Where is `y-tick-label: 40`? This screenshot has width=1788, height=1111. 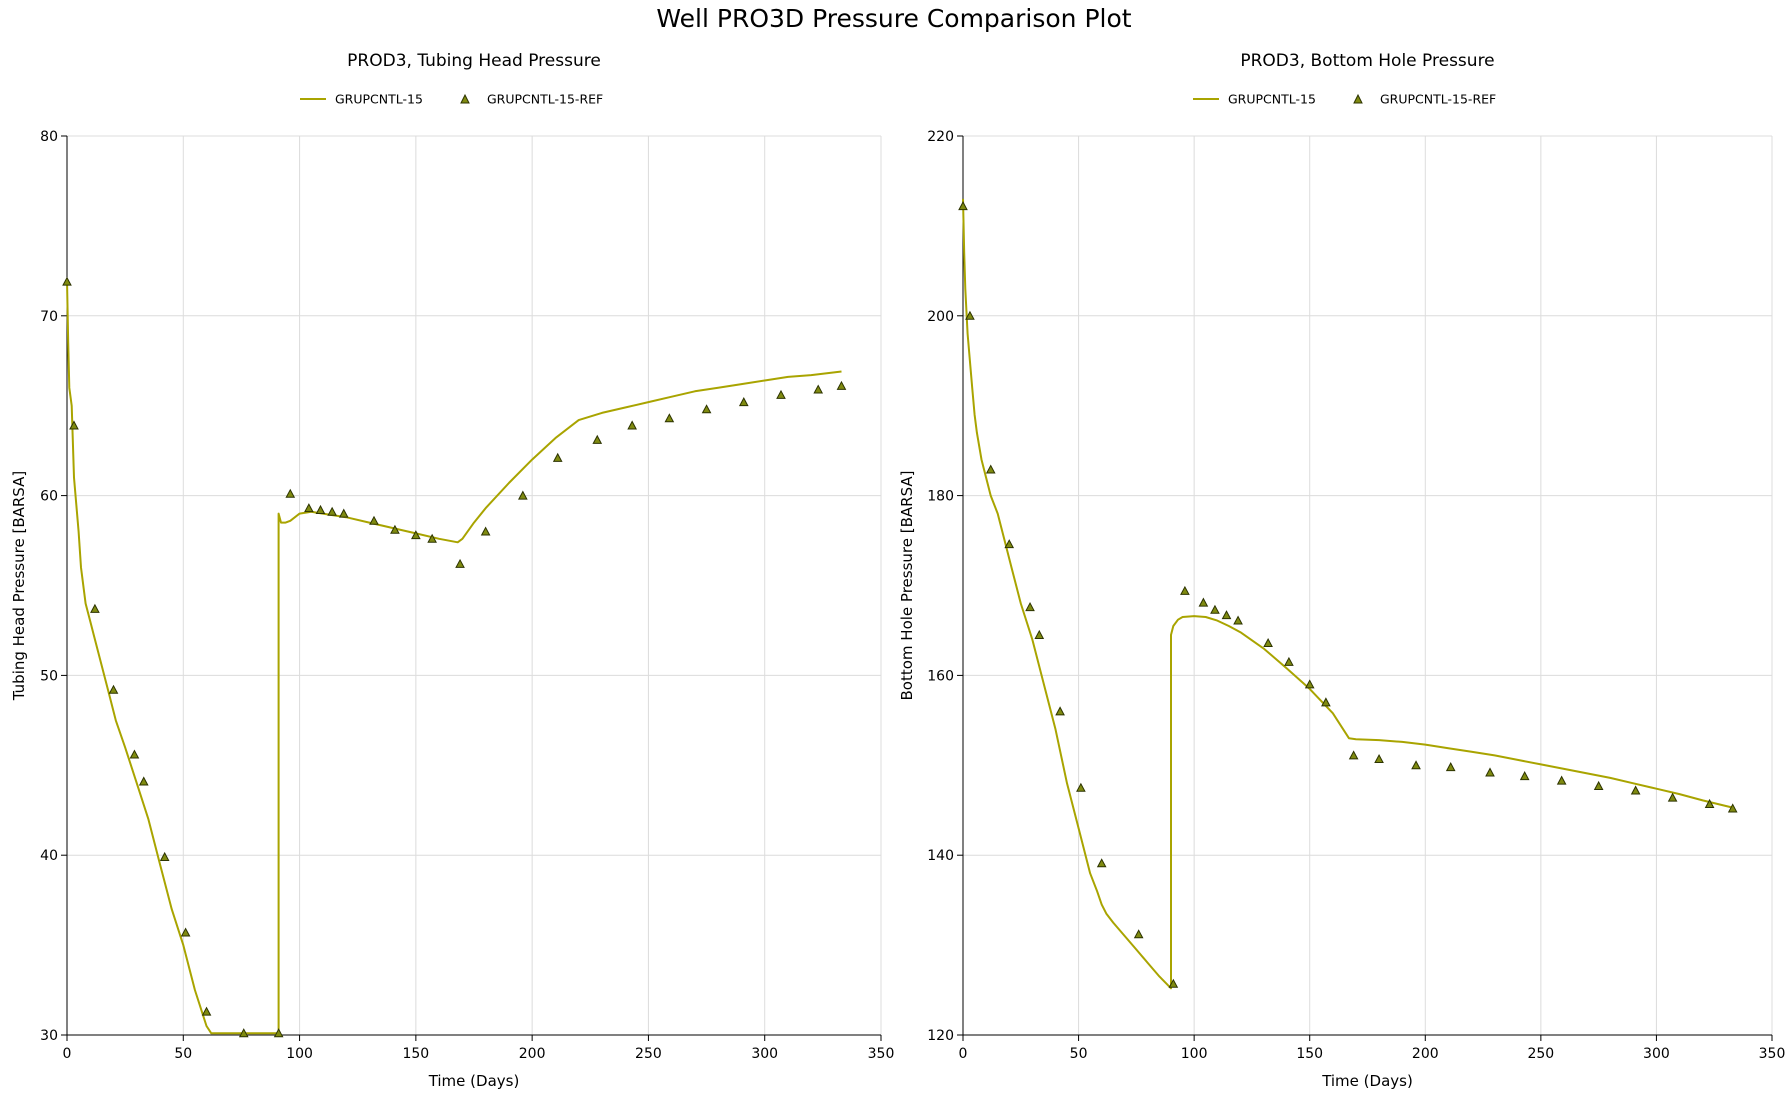
y-tick-label: 40 is located at coordinates (49, 856).